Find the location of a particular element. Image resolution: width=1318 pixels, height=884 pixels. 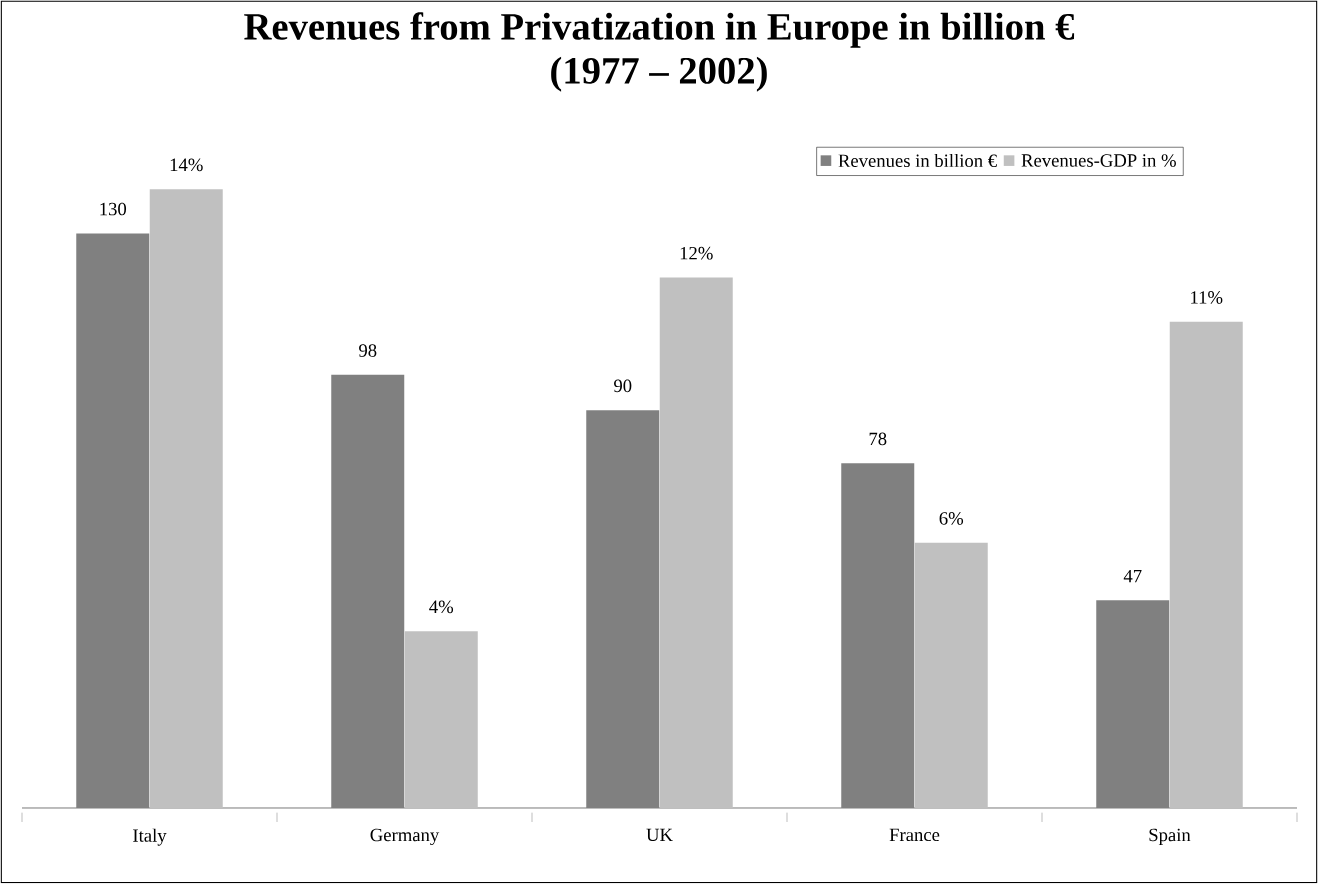

x-tick-label: Spain is located at coordinates (1170, 837).